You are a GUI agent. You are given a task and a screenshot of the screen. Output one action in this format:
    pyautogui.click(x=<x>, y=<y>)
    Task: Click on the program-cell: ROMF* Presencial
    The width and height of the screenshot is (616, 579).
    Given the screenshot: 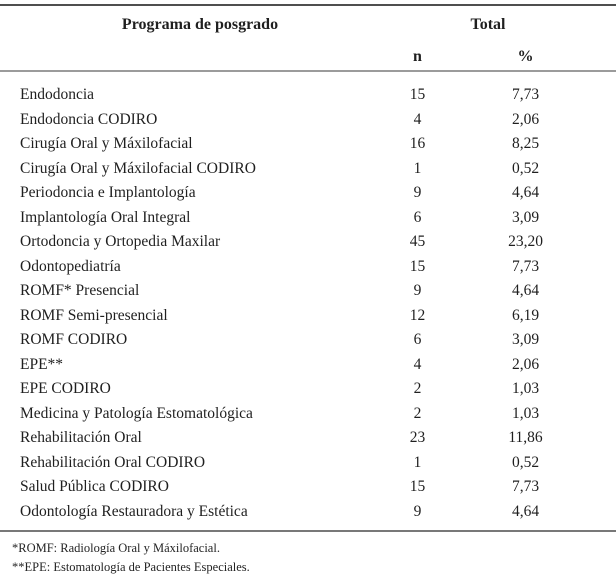 What is the action you would take?
    pyautogui.click(x=80, y=291)
    